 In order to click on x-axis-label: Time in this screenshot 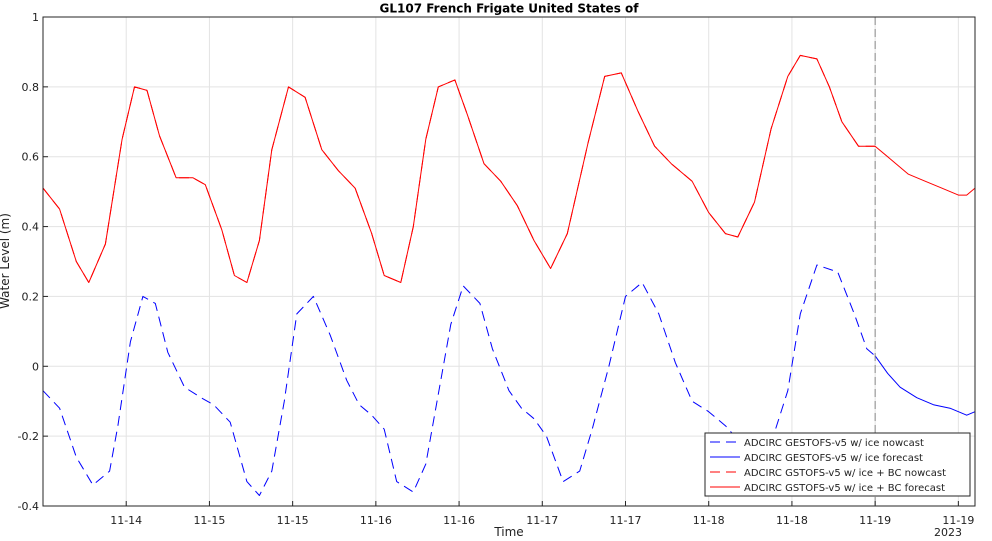, I will do `click(508, 532)`.